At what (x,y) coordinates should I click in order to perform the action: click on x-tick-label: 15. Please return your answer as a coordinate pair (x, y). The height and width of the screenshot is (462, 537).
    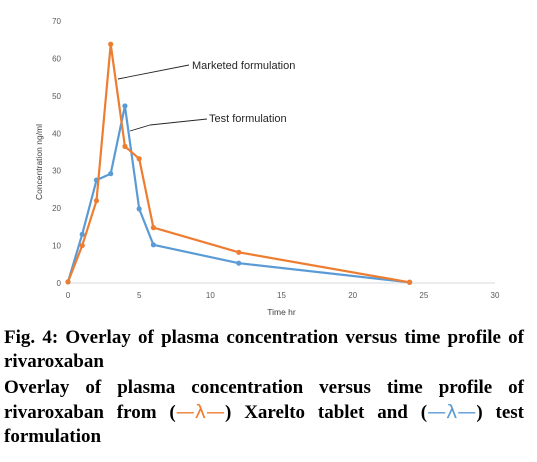
    Looking at the image, I should click on (281, 295).